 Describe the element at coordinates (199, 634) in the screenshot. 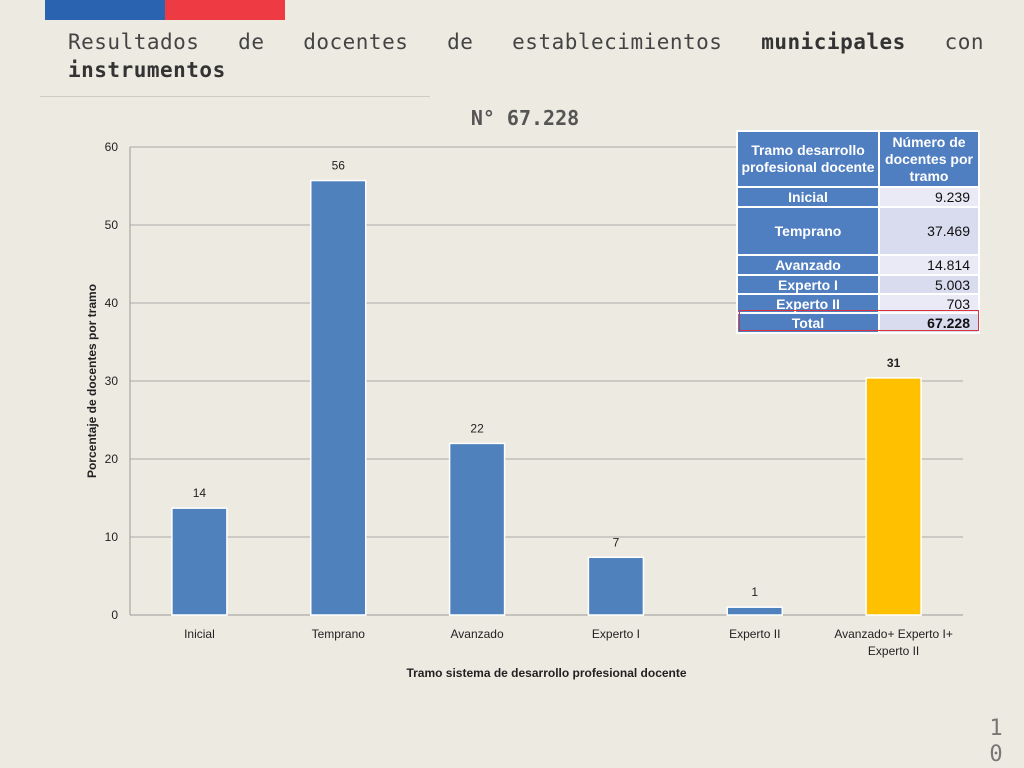

I see `x-tick-label: Inicial` at that location.